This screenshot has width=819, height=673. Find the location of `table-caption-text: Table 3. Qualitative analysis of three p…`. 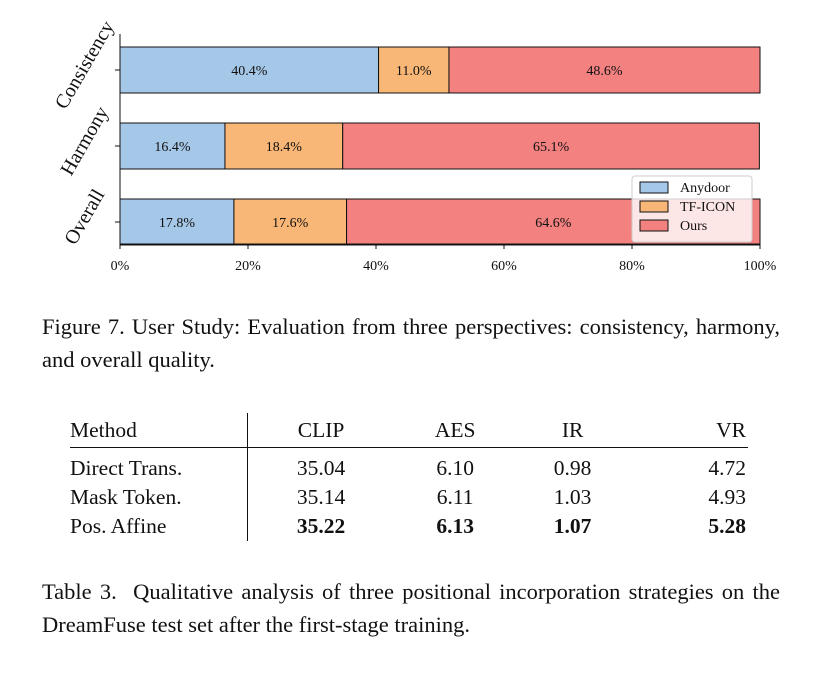

table-caption-text: Table 3. Qualitative analysis of three p… is located at coordinates (414, 608).